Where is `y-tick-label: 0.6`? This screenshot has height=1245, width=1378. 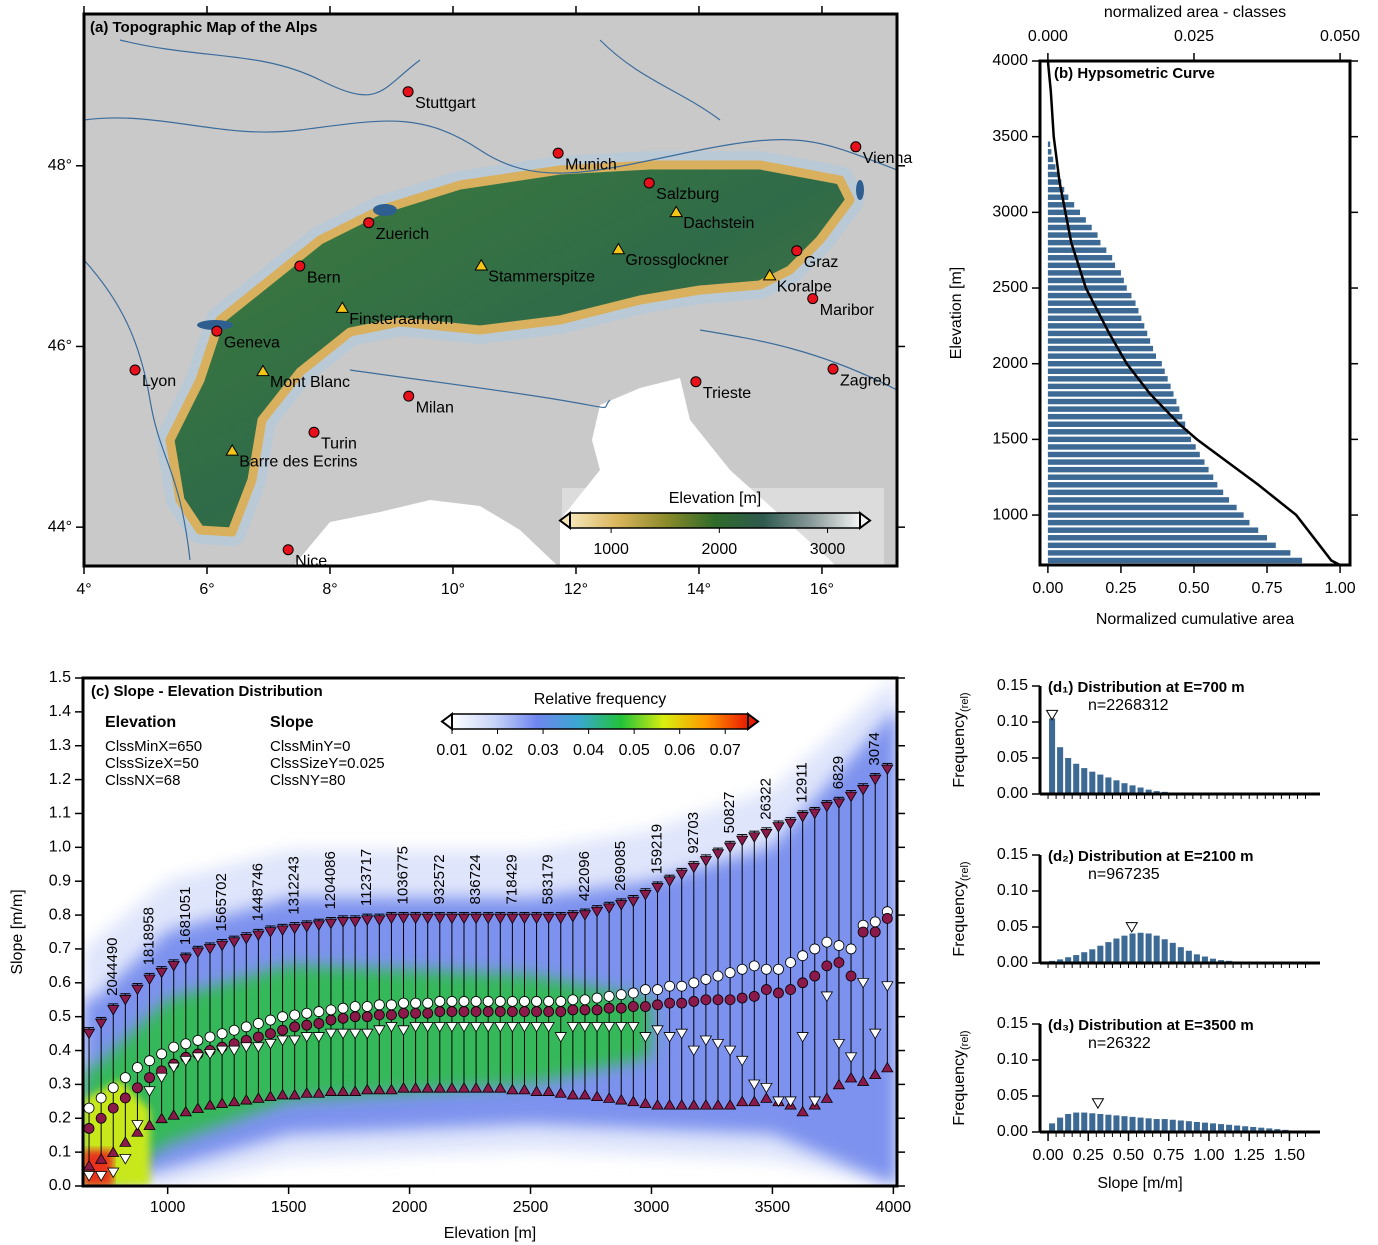 y-tick-label: 0.6 is located at coordinates (60, 982).